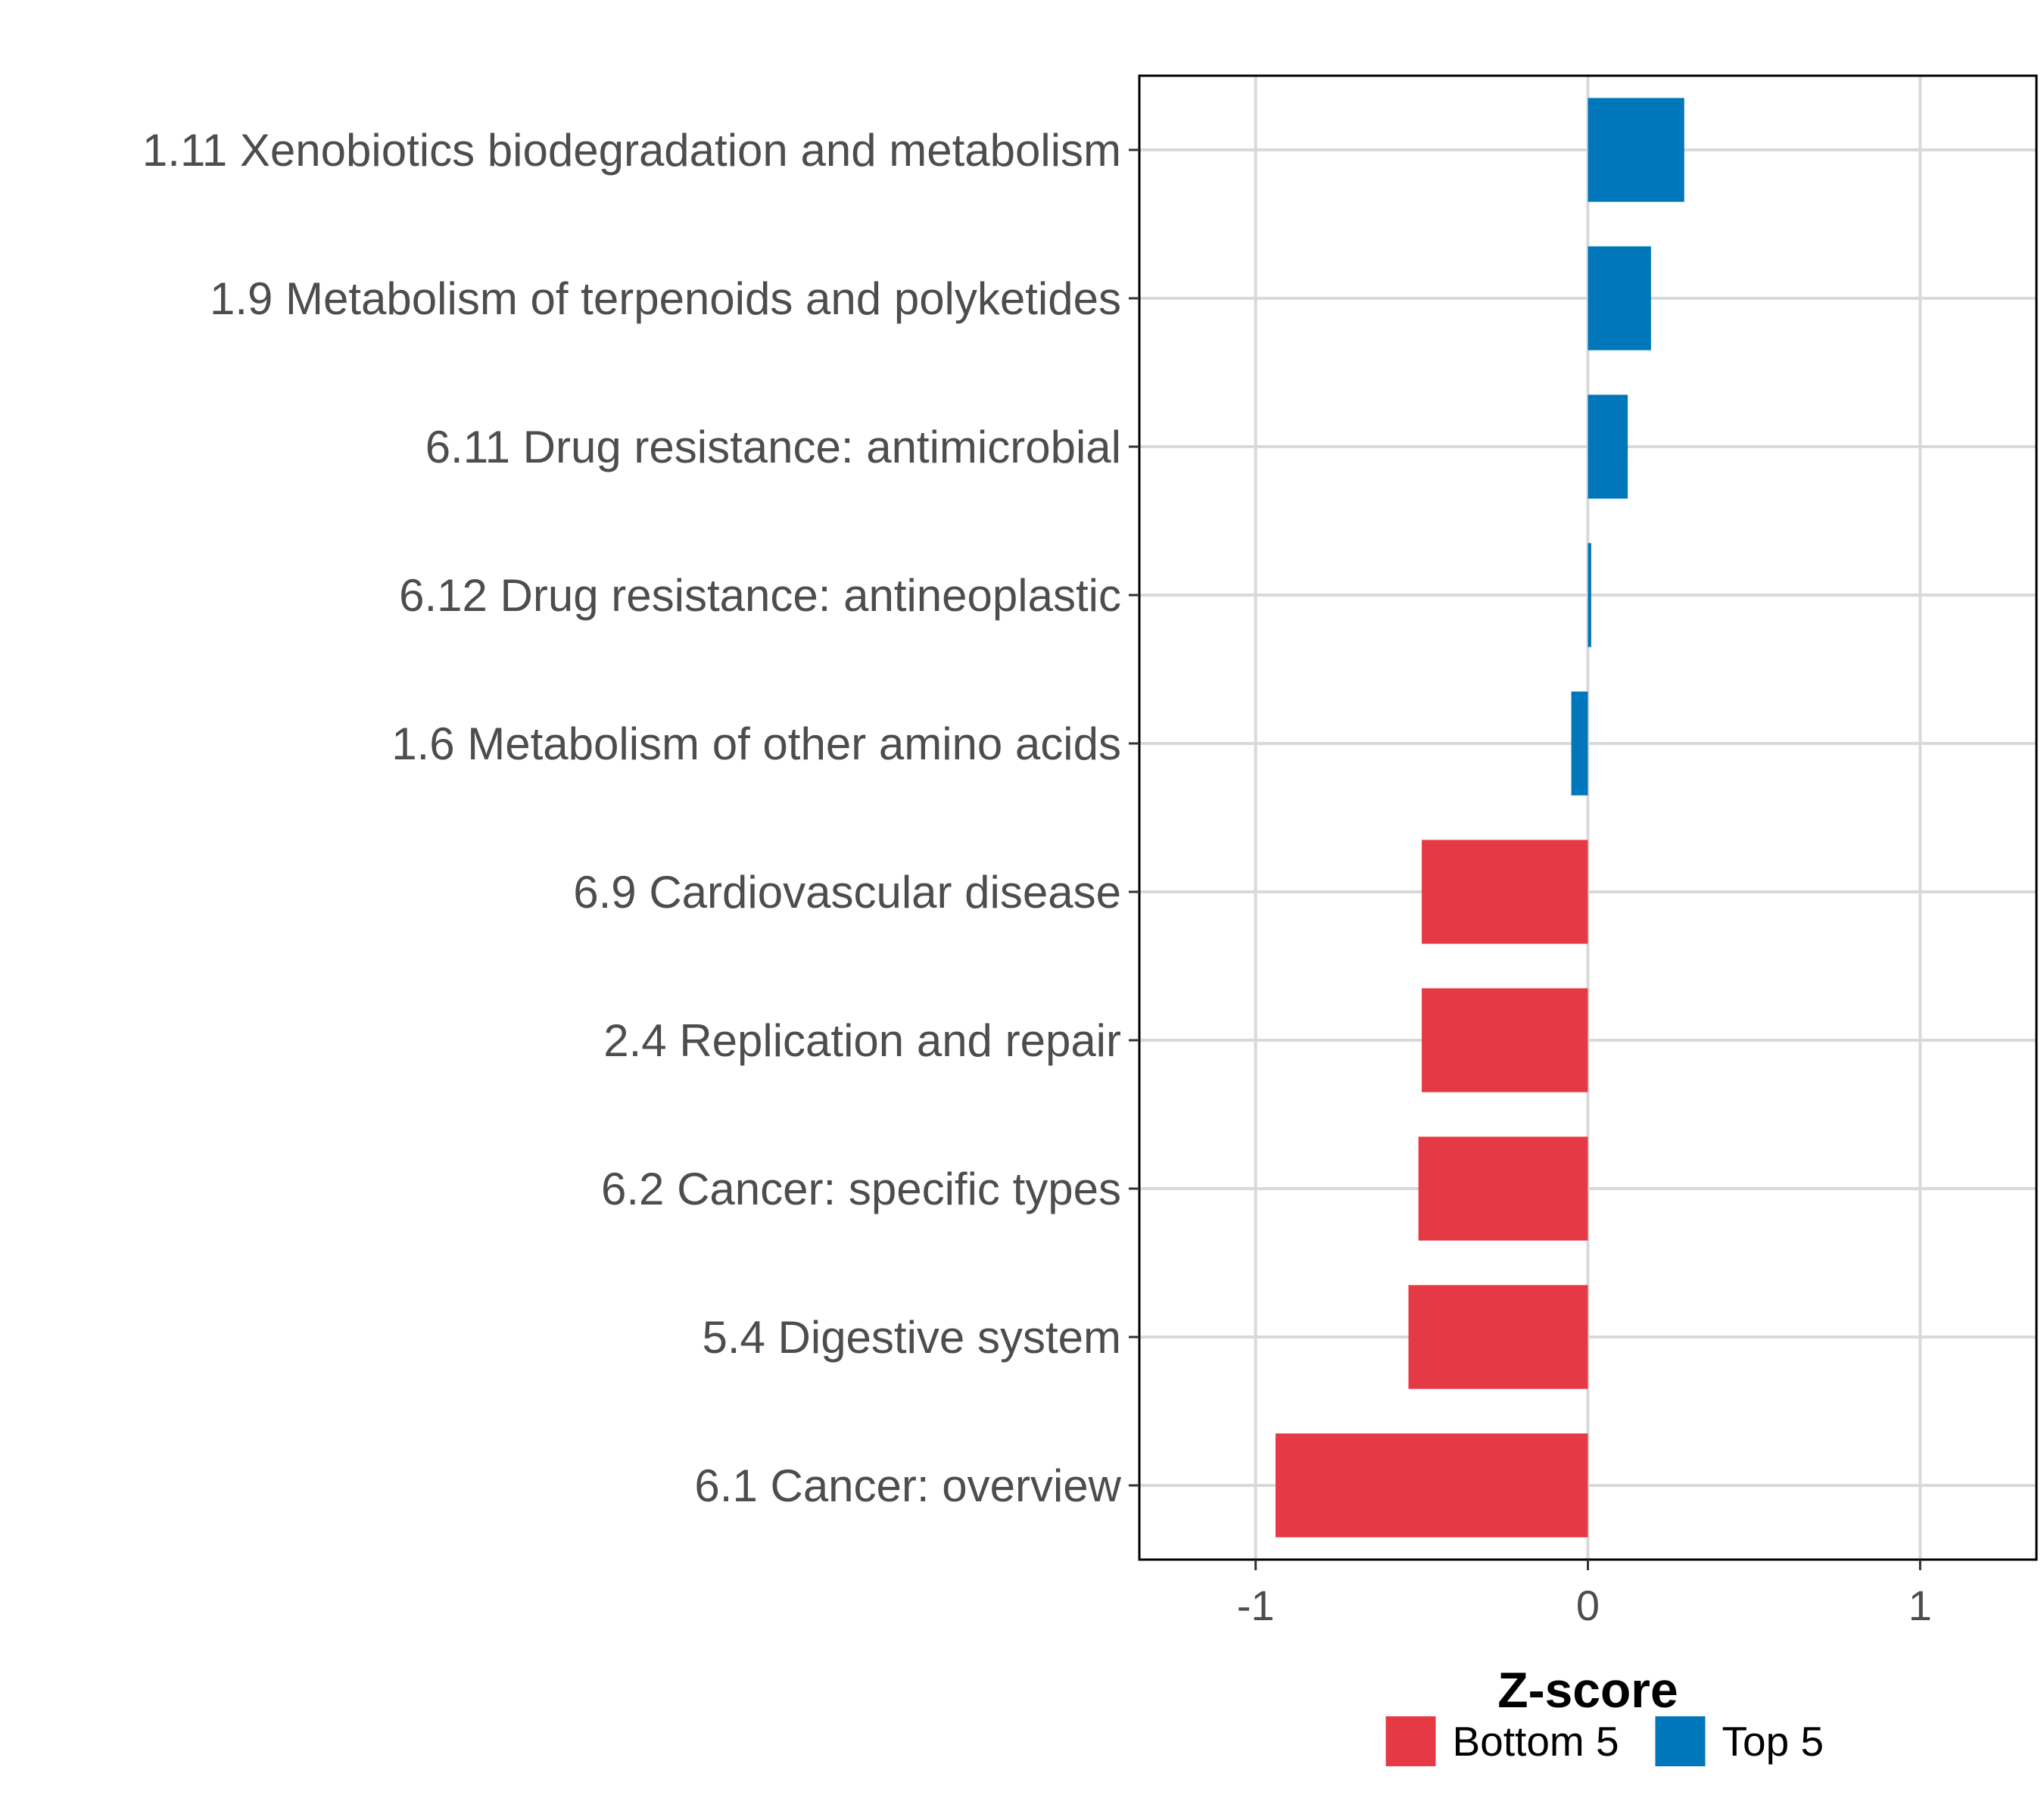 The width and height of the screenshot is (2044, 1817). What do you see at coordinates (1773, 1741) in the screenshot?
I see `legend-label: Top 5` at bounding box center [1773, 1741].